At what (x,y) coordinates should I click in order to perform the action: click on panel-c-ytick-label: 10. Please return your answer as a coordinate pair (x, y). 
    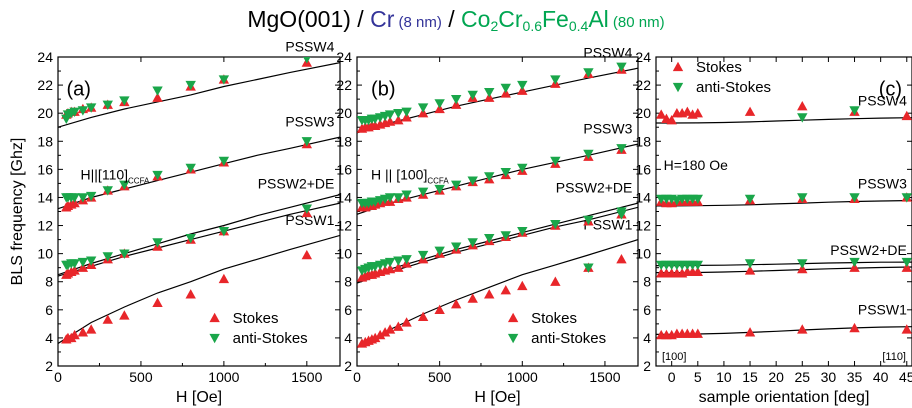
    Looking at the image, I should click on (643, 254).